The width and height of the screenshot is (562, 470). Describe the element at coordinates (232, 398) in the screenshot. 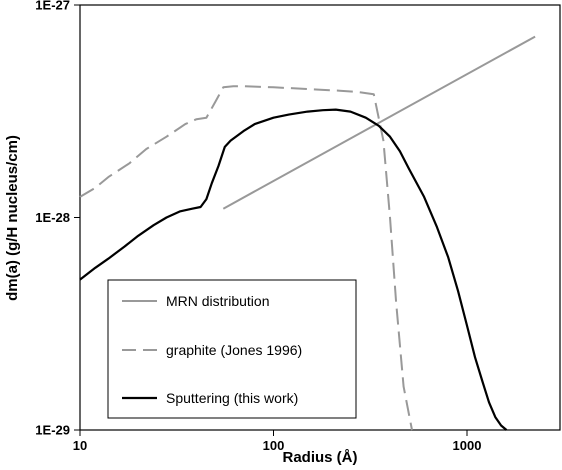

I see `legend-label-2: Sputtering (this work)` at that location.